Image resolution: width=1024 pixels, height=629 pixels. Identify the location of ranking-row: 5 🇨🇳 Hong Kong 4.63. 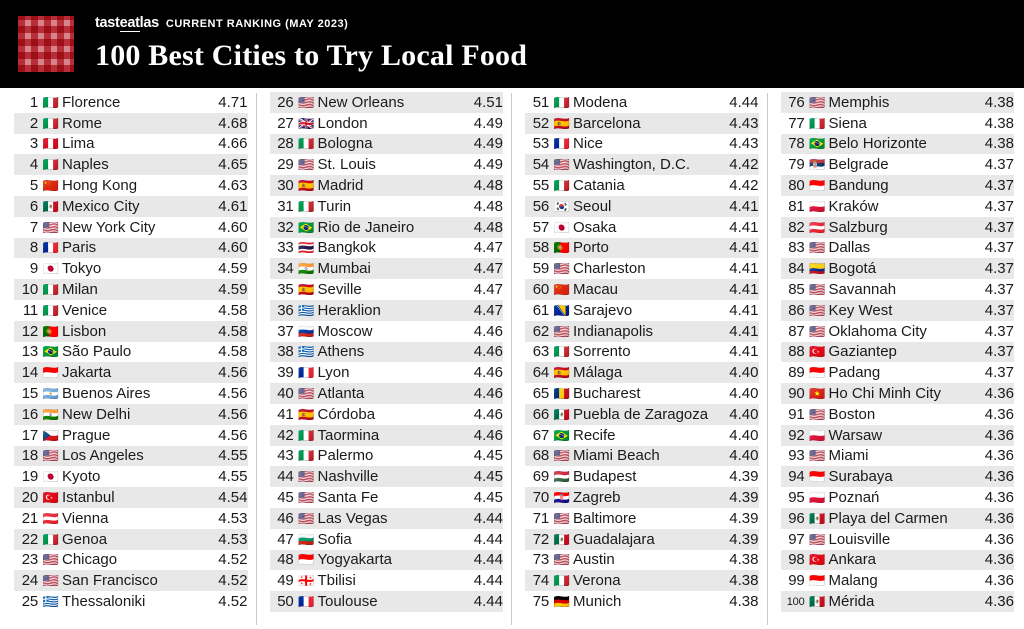
(131, 185).